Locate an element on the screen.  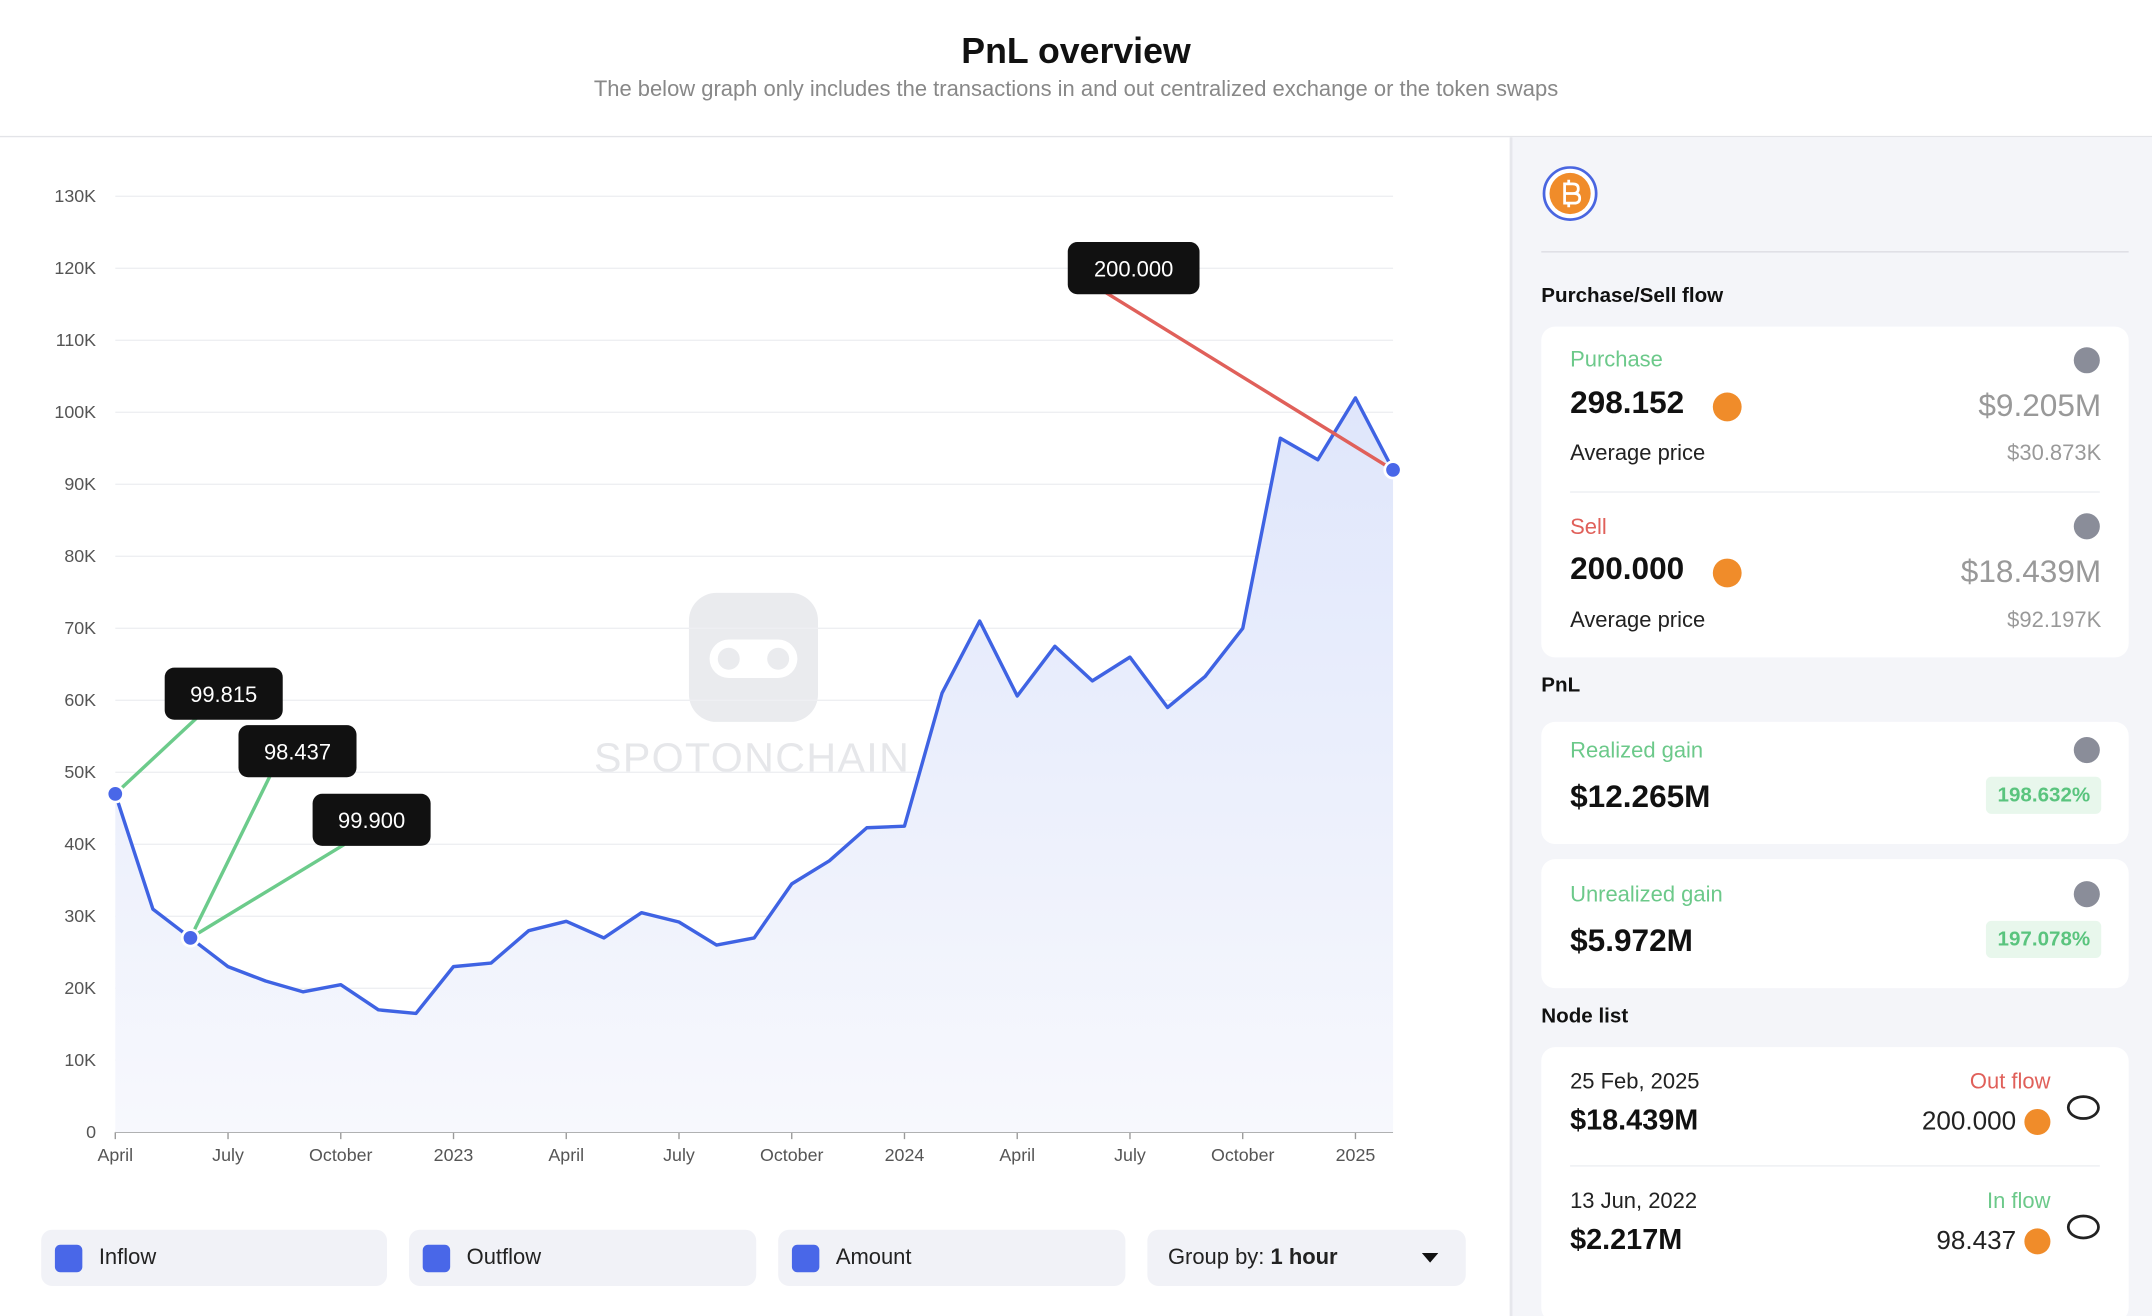
annotation-label: 200.000 is located at coordinates (1133, 268).